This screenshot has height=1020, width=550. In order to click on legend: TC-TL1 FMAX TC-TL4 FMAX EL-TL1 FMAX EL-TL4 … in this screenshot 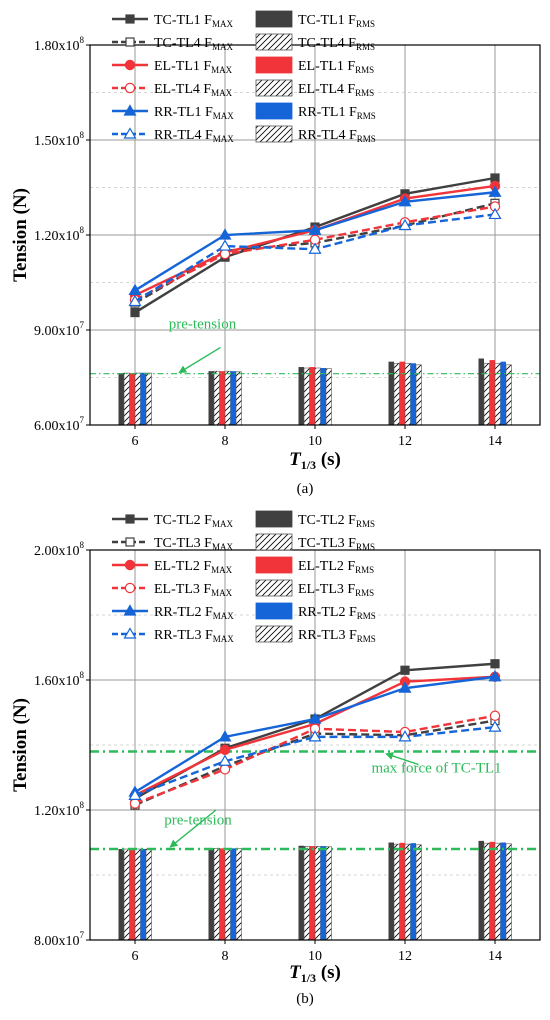, I will do `click(244, 77)`.